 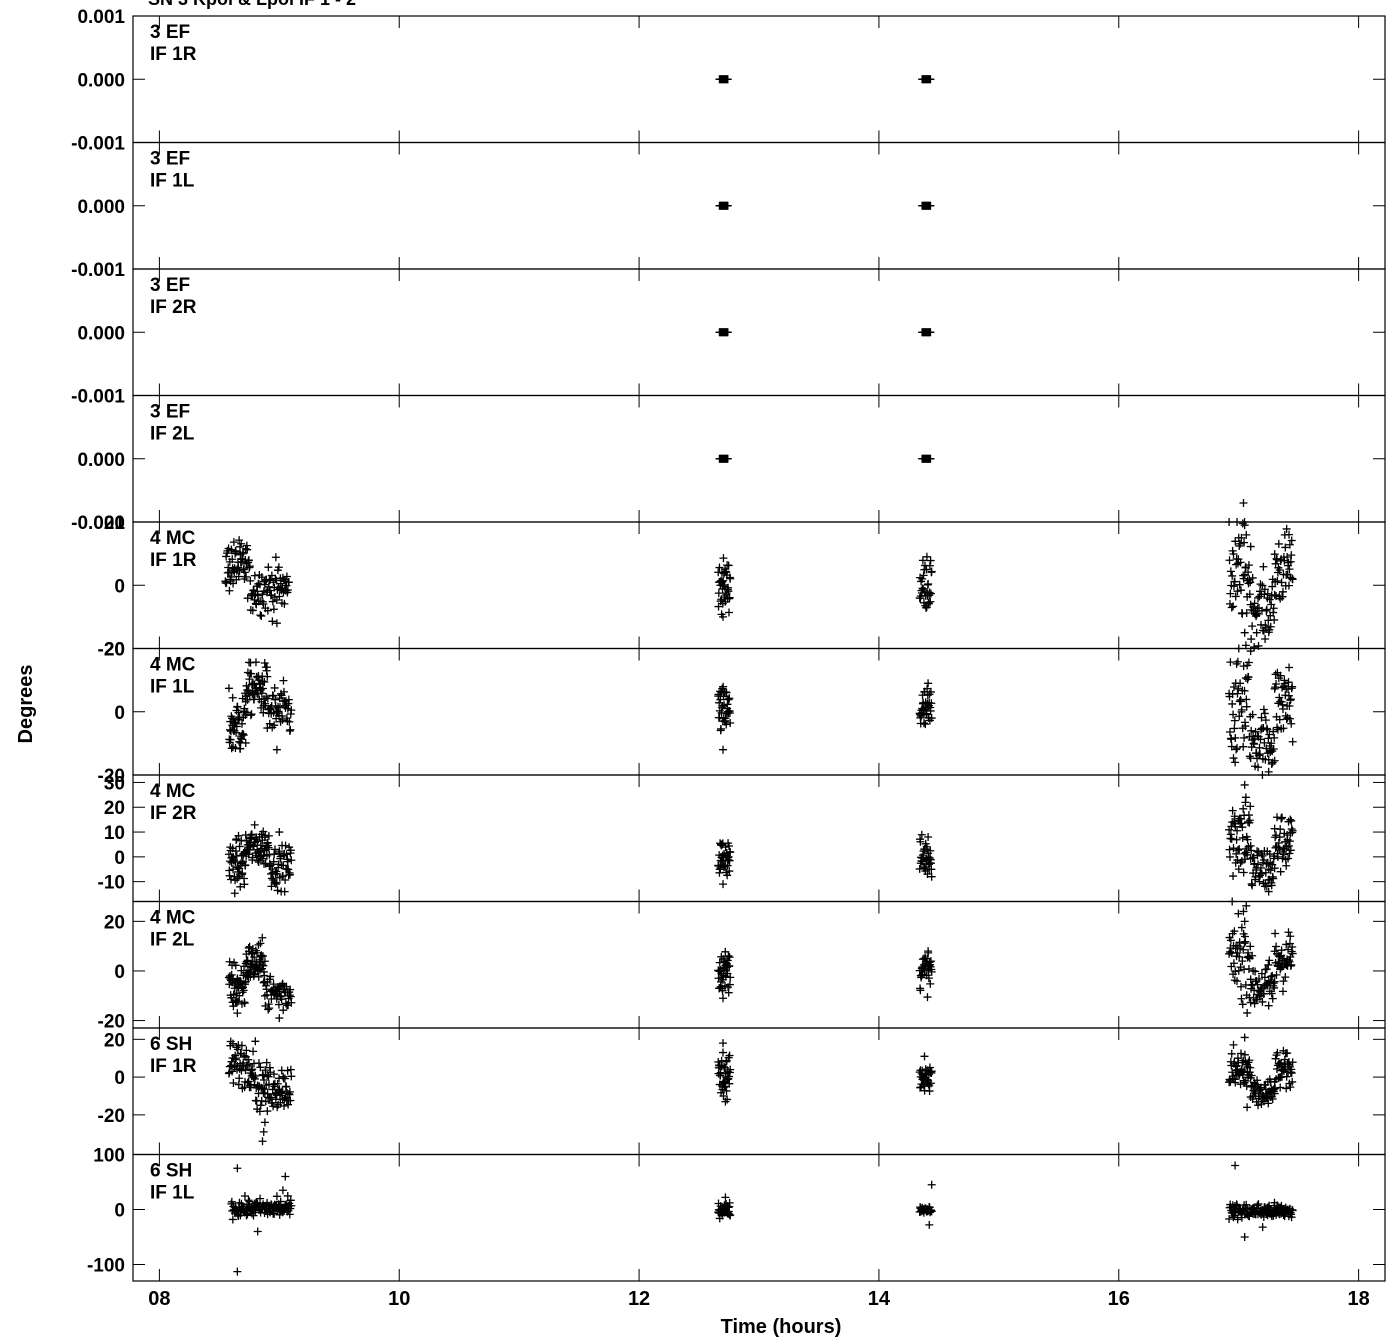 What do you see at coordinates (171, 1044) in the screenshot?
I see `panel-label-station: 6 SH` at bounding box center [171, 1044].